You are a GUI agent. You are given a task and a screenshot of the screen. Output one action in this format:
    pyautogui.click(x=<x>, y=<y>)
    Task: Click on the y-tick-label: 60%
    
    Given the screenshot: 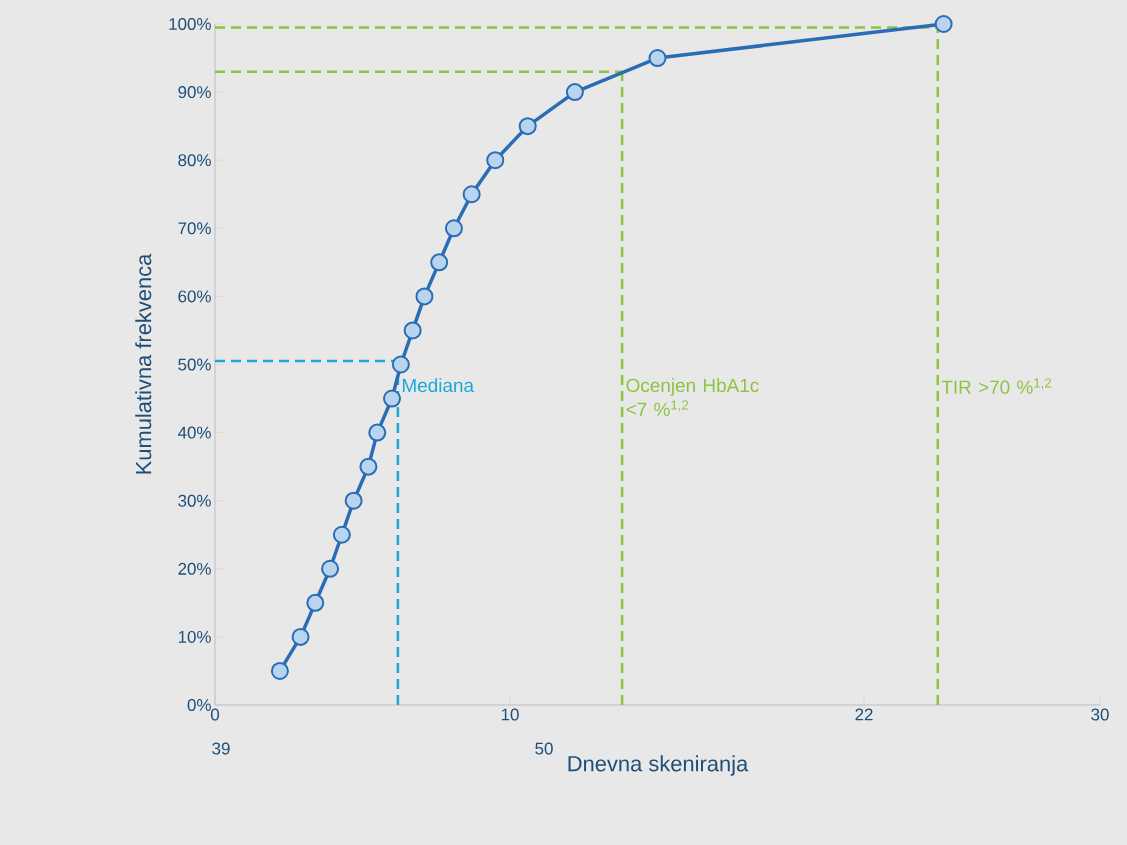 What is the action you would take?
    pyautogui.click(x=194, y=296)
    